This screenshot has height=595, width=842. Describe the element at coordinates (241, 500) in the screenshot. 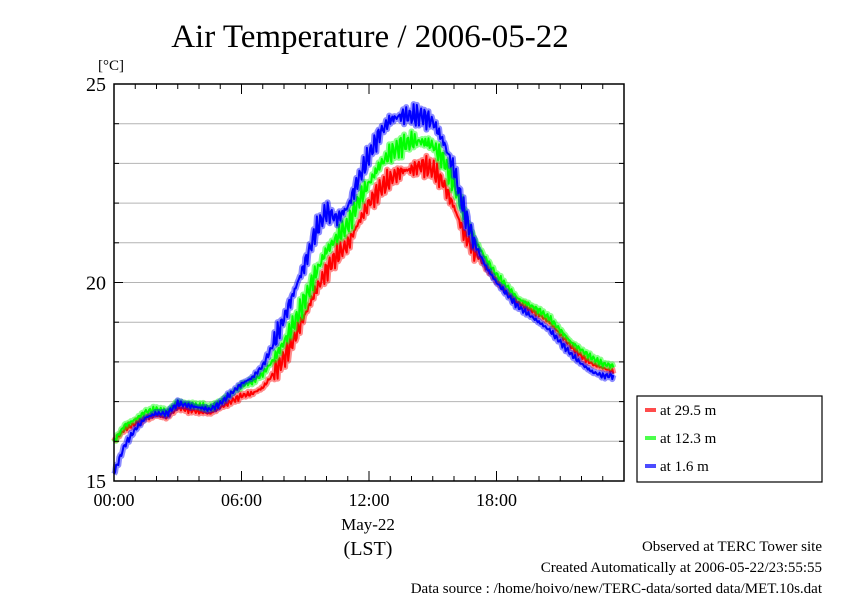

I see `x-tick-label: 06:00` at that location.